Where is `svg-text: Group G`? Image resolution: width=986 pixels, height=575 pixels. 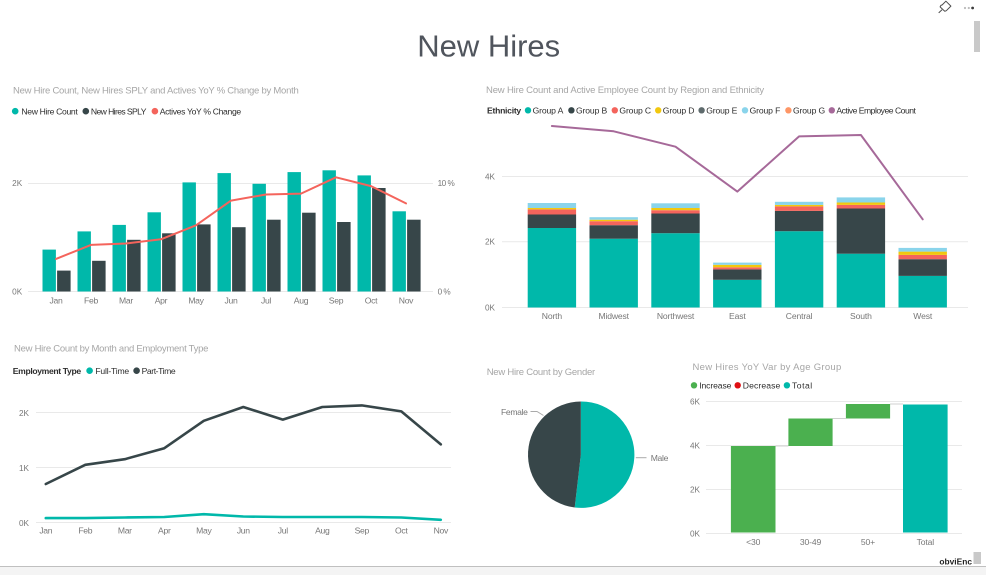 svg-text: Group G is located at coordinates (809, 111).